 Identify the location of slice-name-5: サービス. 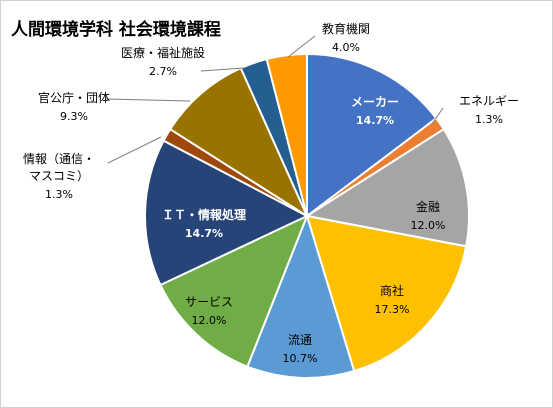
(209, 302).